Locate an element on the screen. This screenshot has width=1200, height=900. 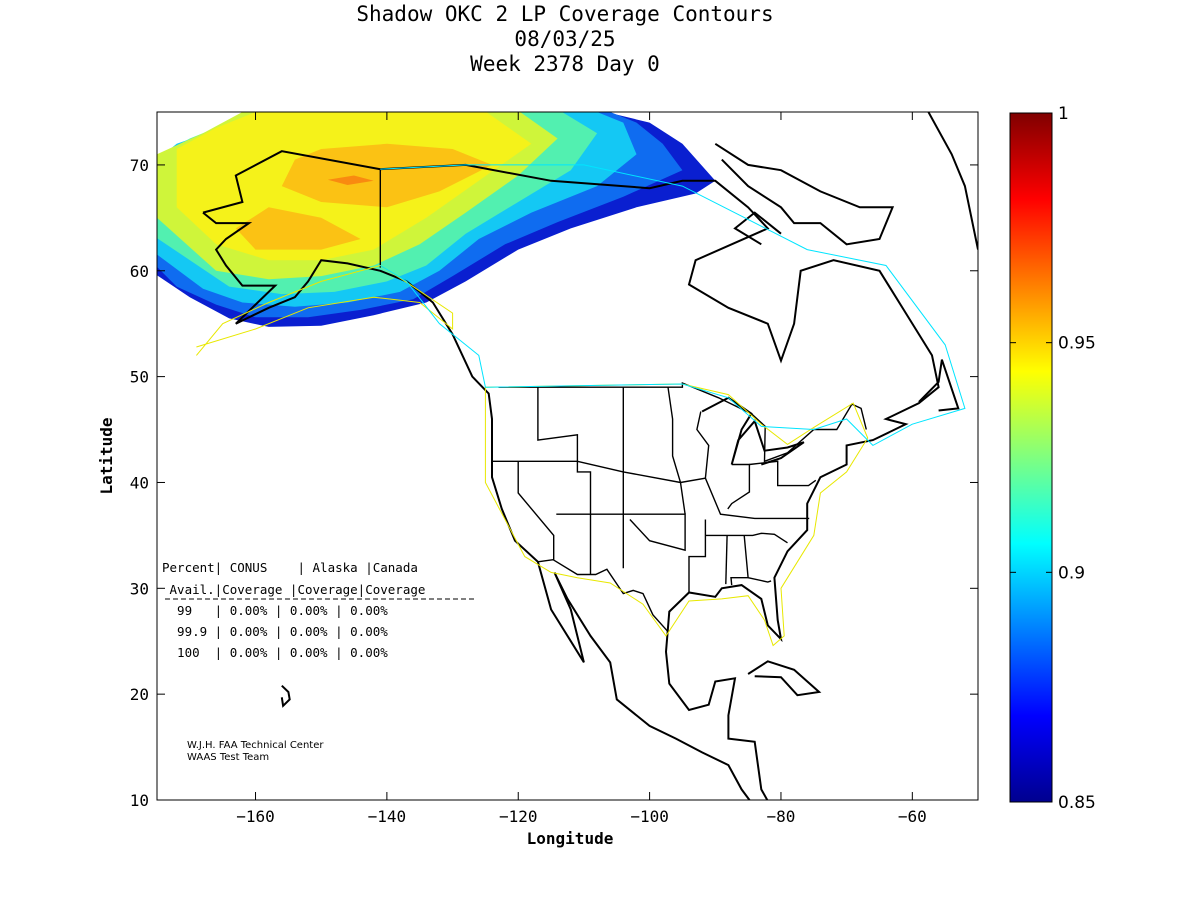
chart-title: Shadow OKC 2 LP Coverage Contours is located at coordinates (565, 14).